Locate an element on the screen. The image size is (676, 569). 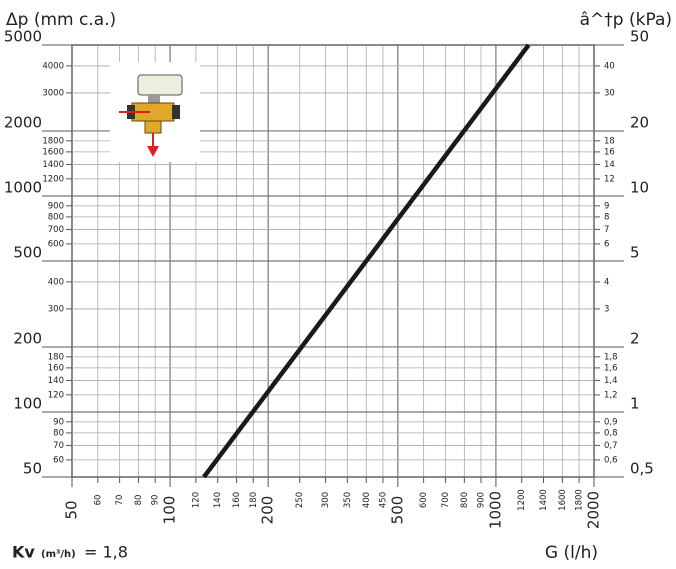
x-tick-label: 450 is located at coordinates (383, 500).